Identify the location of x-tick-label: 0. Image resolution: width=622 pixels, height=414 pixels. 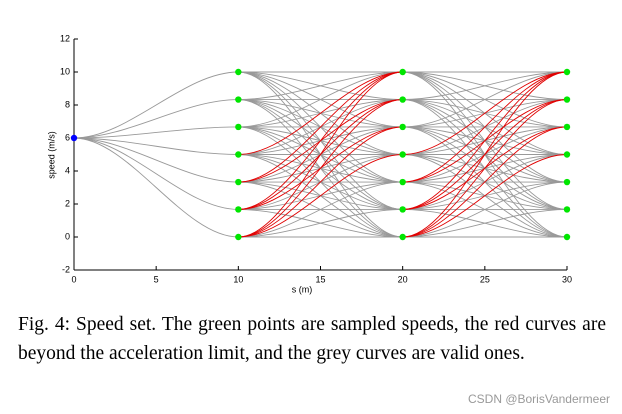
(73, 279).